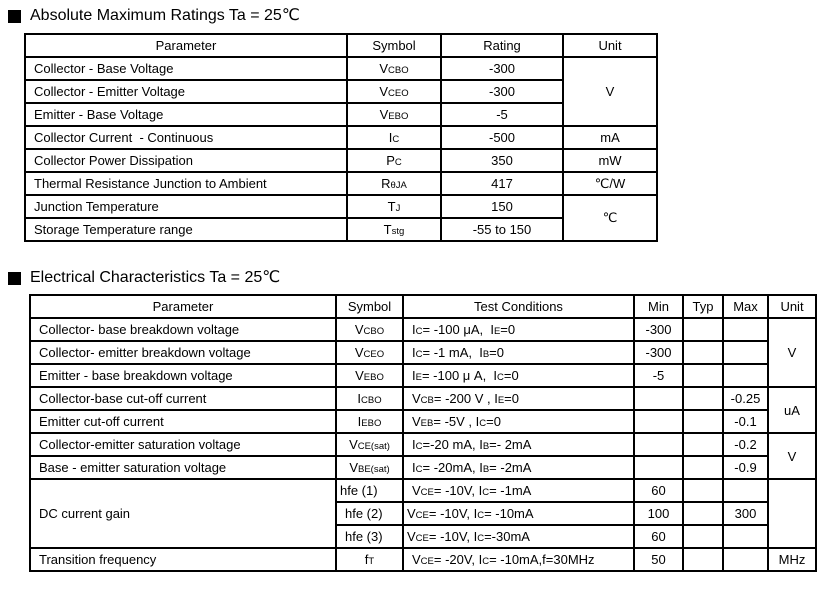  I want to click on table-cell: Collector - Base Voltage, so click(186, 68).